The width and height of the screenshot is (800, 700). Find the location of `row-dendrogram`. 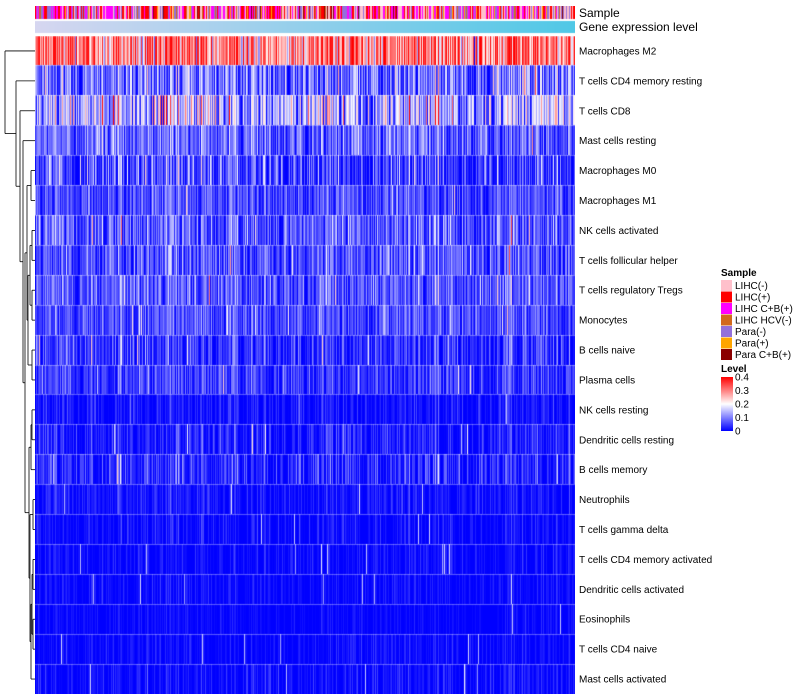

row-dendrogram is located at coordinates (19, 365).